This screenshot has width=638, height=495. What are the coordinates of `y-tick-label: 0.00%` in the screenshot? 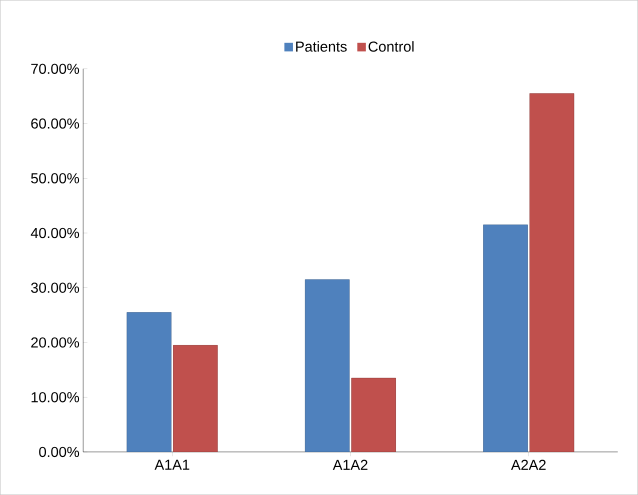 It's located at (59, 452).